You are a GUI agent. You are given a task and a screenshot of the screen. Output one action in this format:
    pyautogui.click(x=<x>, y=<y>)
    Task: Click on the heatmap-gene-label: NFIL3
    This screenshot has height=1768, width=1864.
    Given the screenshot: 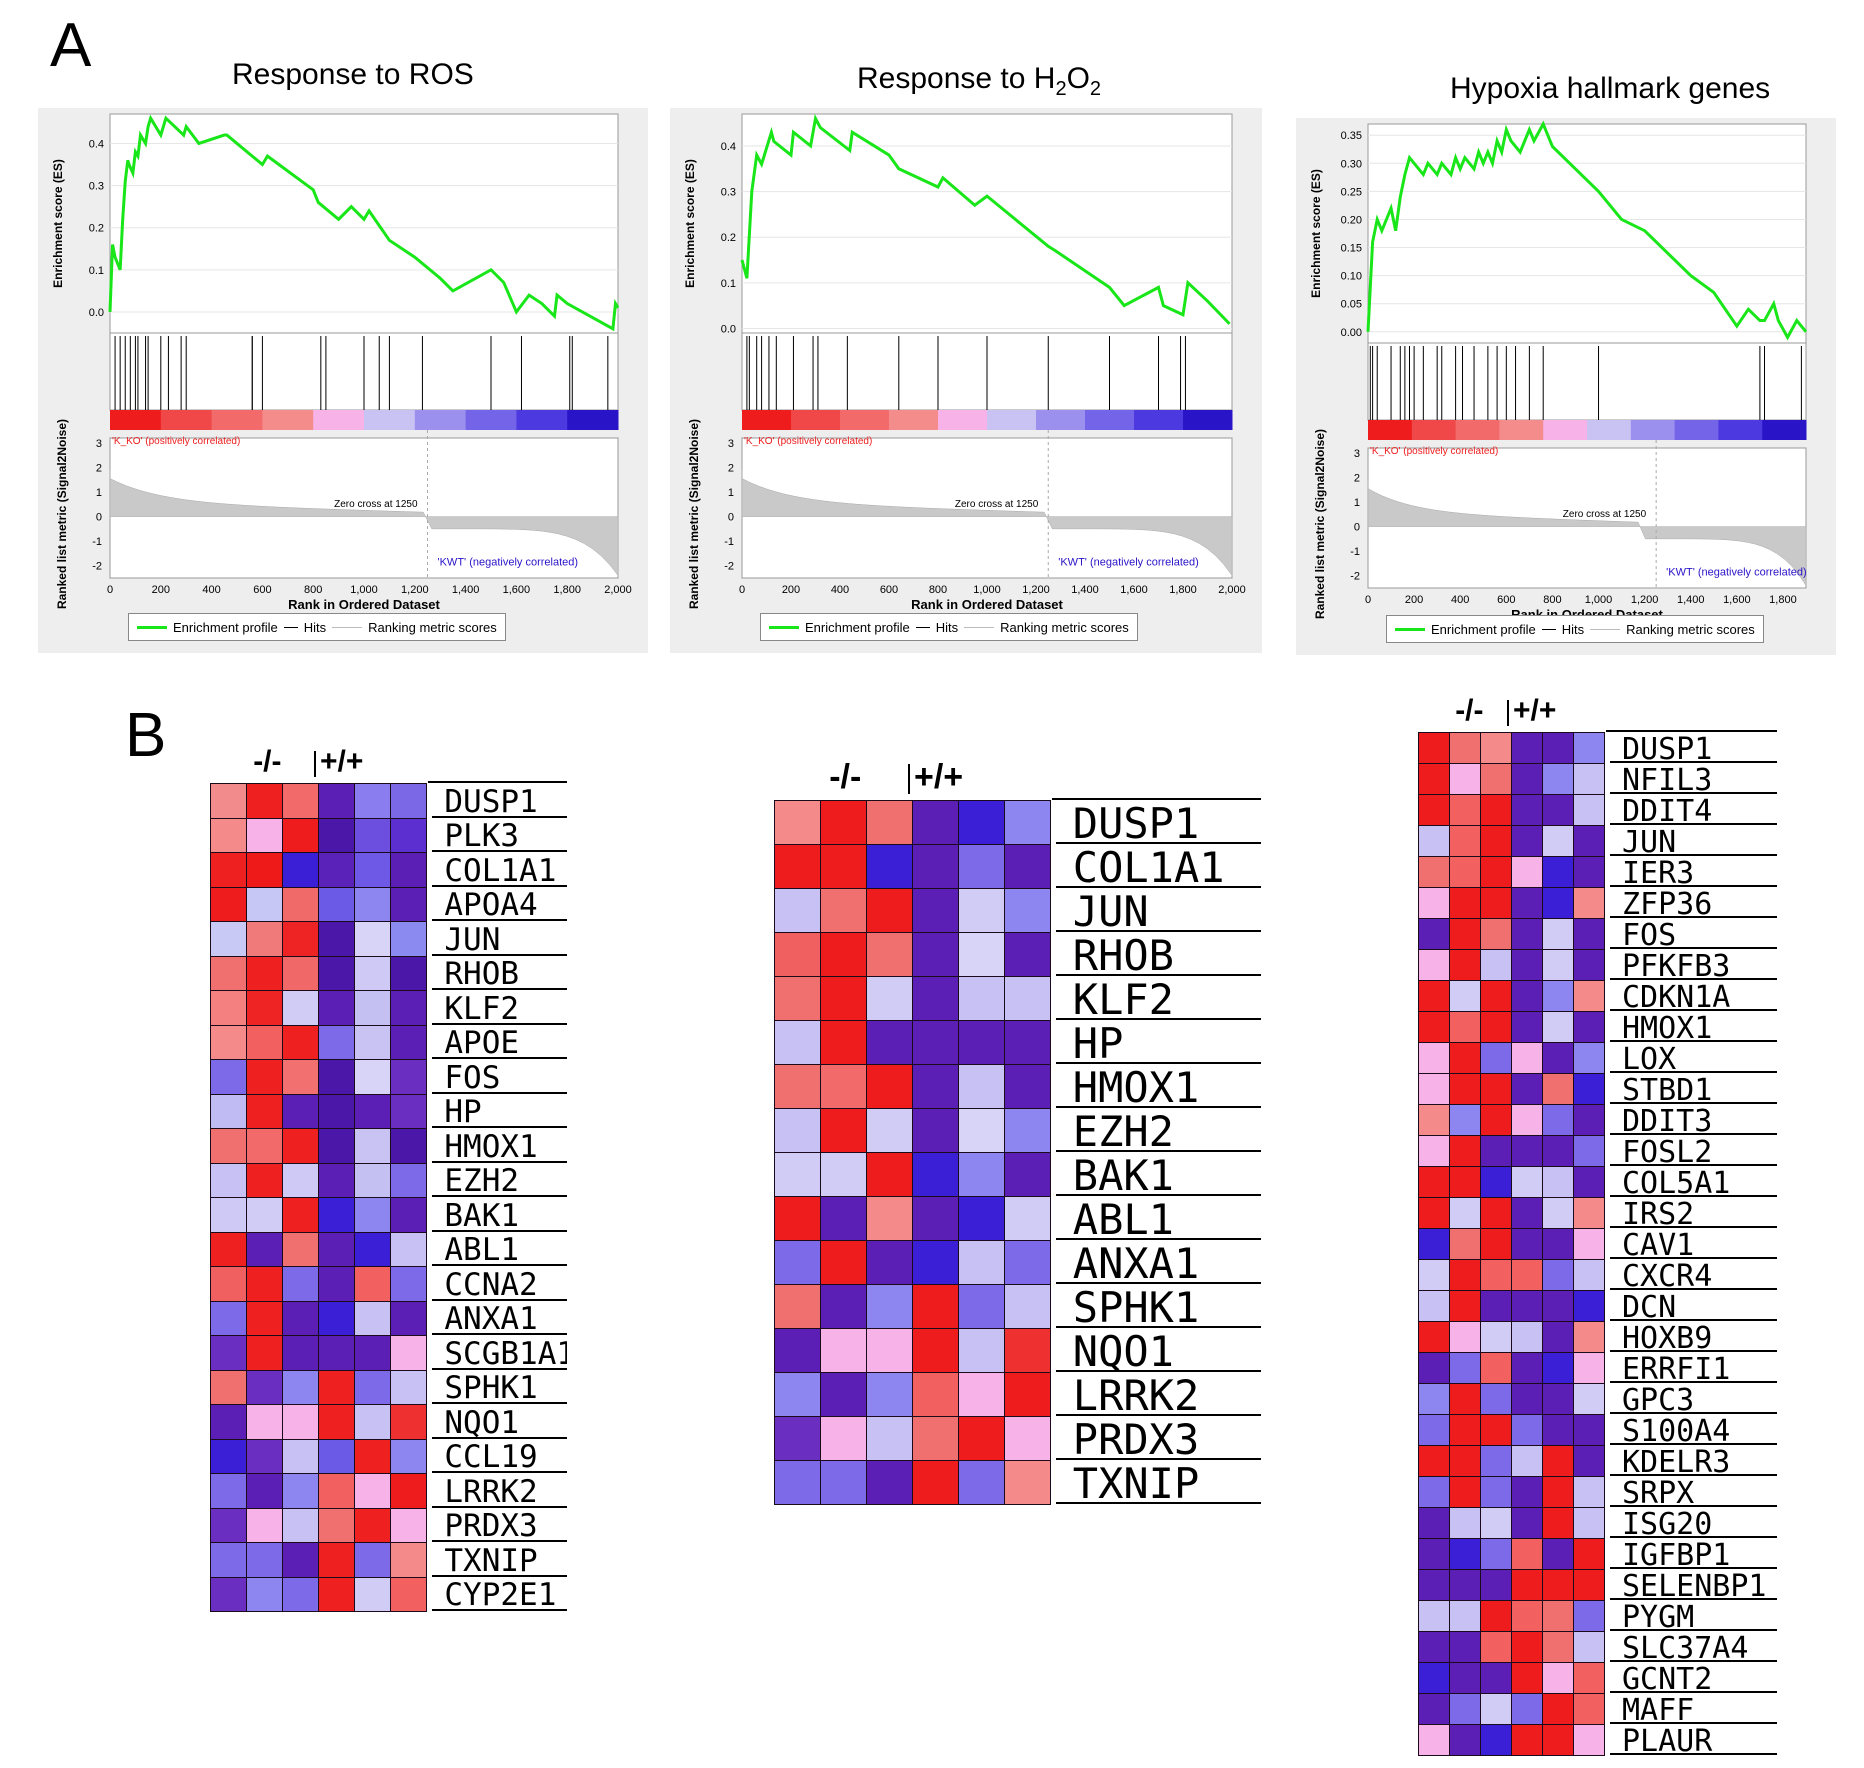 What is the action you would take?
    pyautogui.click(x=1693, y=778)
    